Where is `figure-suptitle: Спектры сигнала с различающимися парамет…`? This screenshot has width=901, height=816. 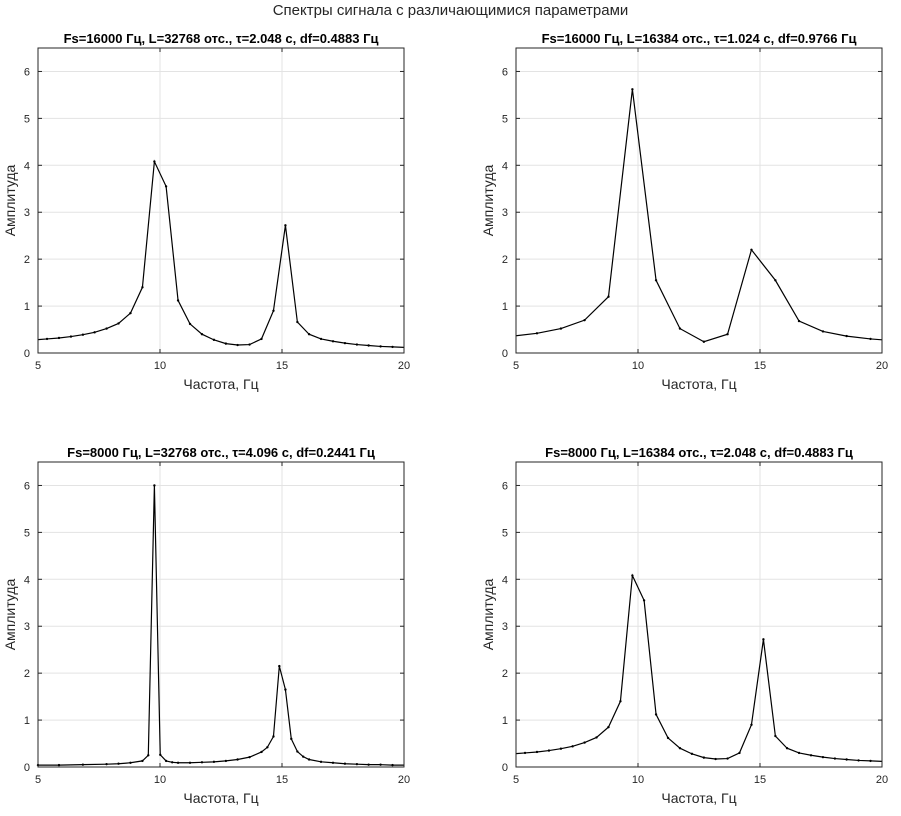 figure-suptitle: Спектры сигнала с различающимися парамет… is located at coordinates (450, 10).